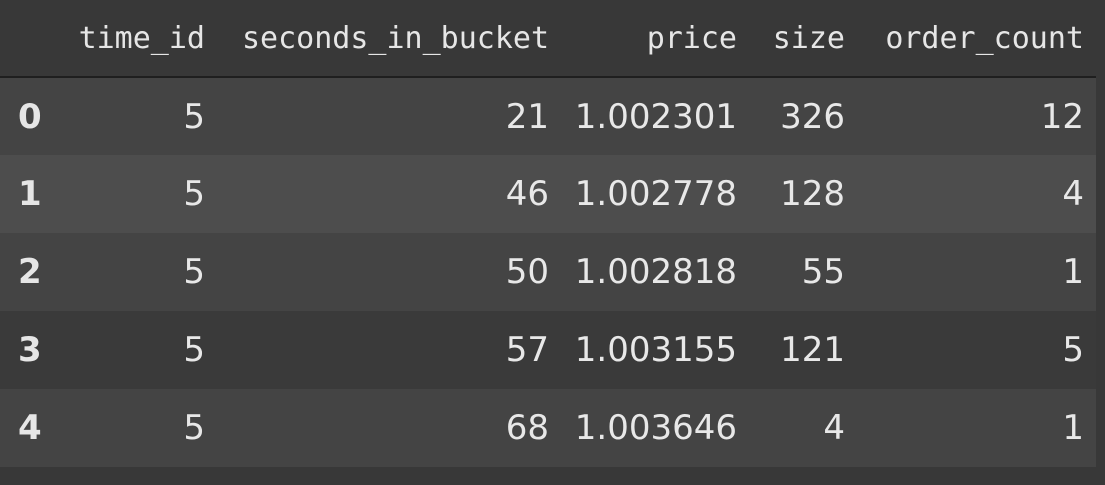 Image resolution: width=1105 pixels, height=485 pixels. I want to click on header-seconds-in-bucket: seconds_in_bucket, so click(389, 39).